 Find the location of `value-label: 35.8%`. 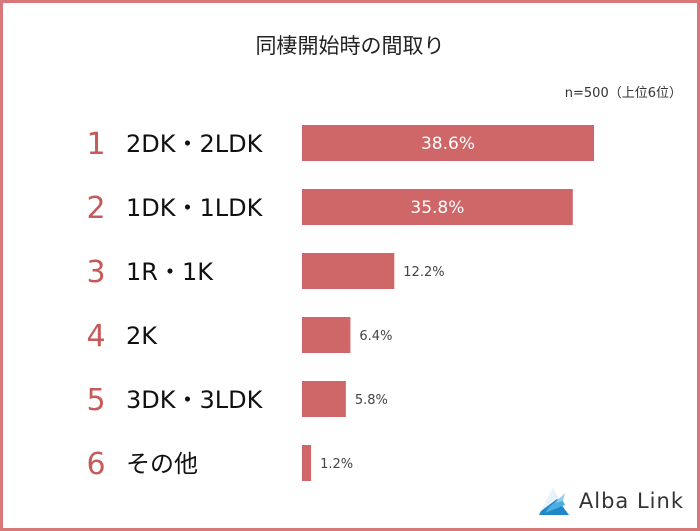

value-label: 35.8% is located at coordinates (437, 208).